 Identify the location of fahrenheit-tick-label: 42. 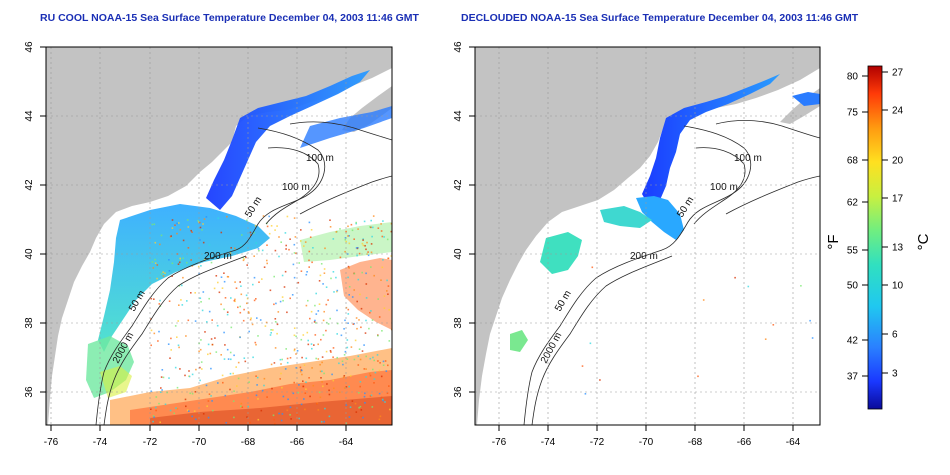
(853, 341).